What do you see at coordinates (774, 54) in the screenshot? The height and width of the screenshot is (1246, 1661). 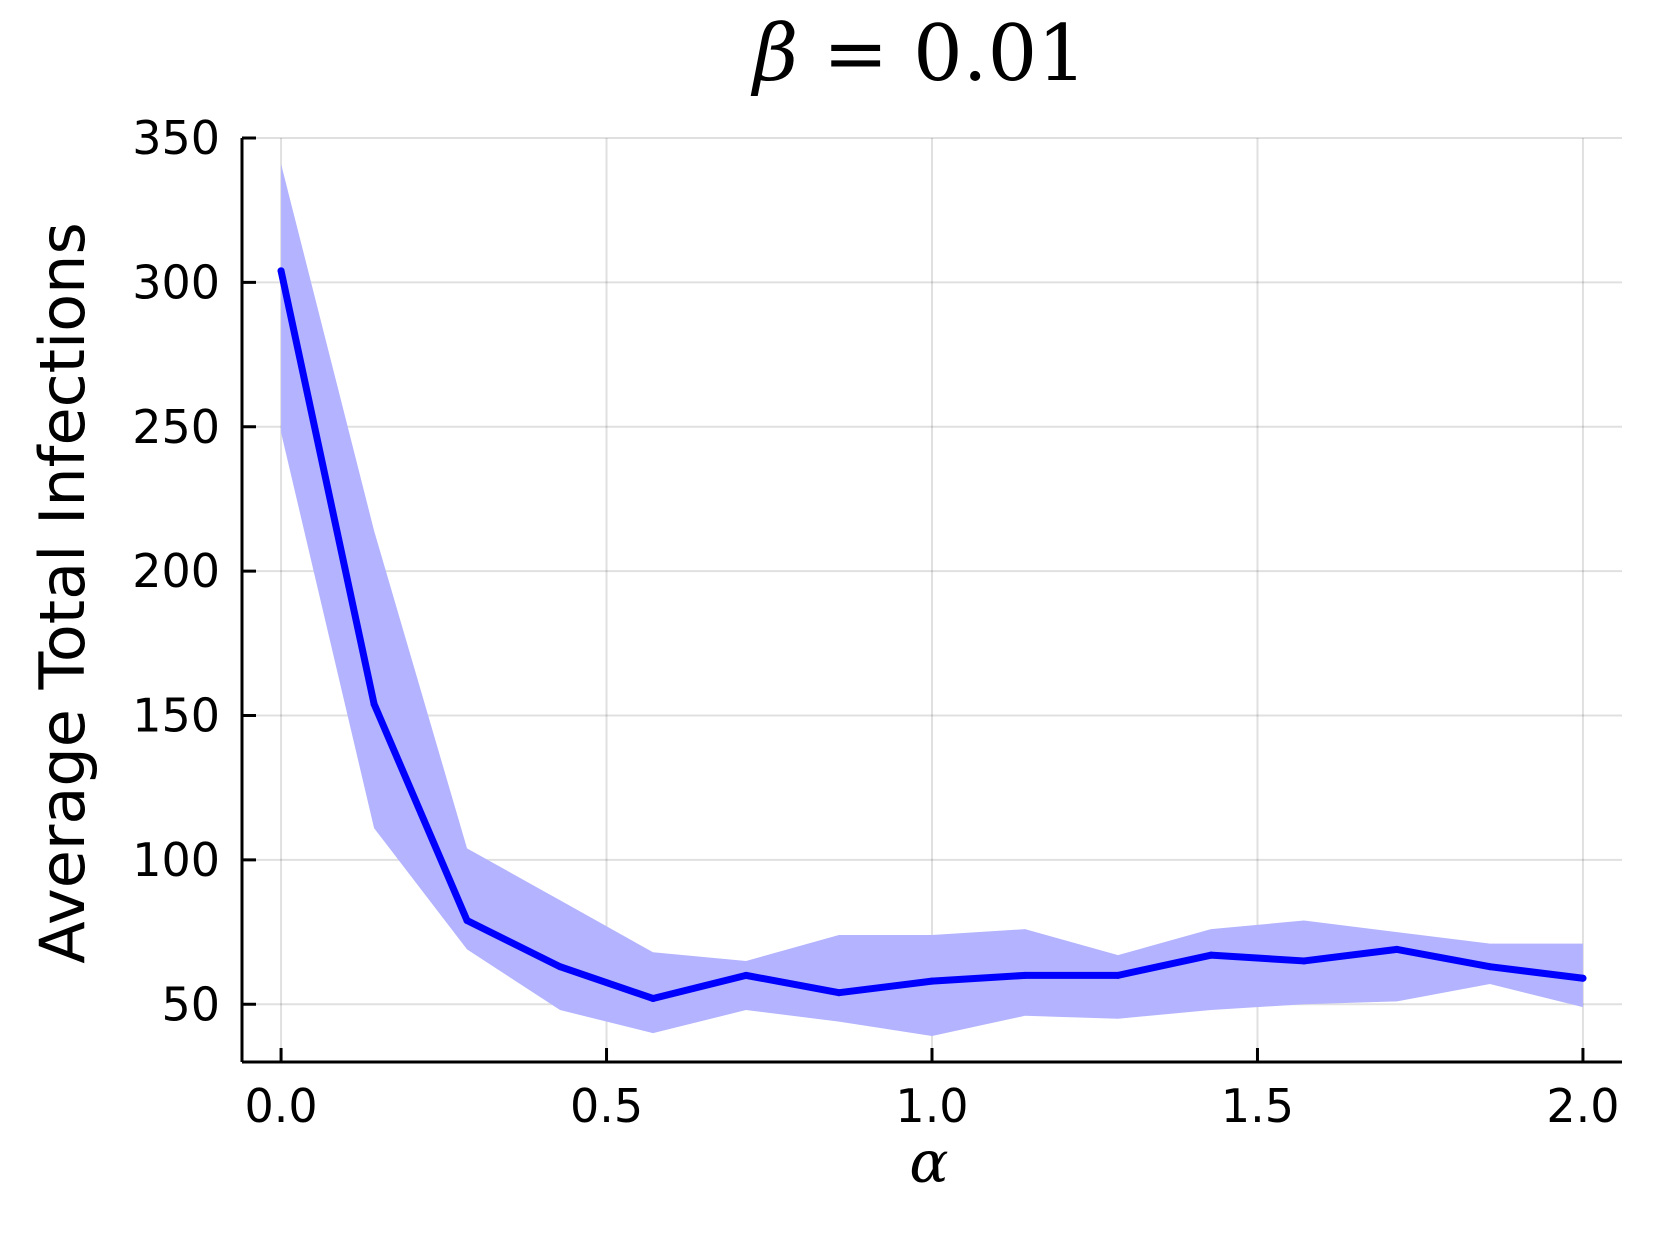 I see `title-symbol: β` at bounding box center [774, 54].